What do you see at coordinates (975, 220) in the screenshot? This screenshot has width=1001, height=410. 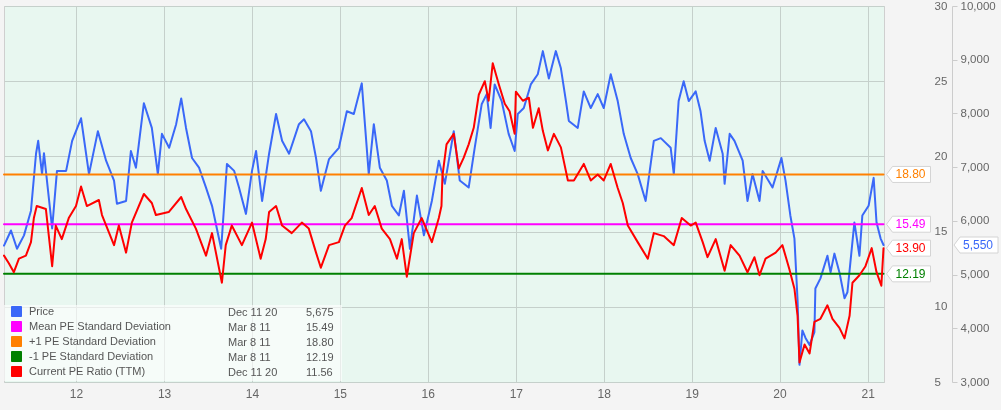 I see `y2-tick-label: 6,000` at bounding box center [975, 220].